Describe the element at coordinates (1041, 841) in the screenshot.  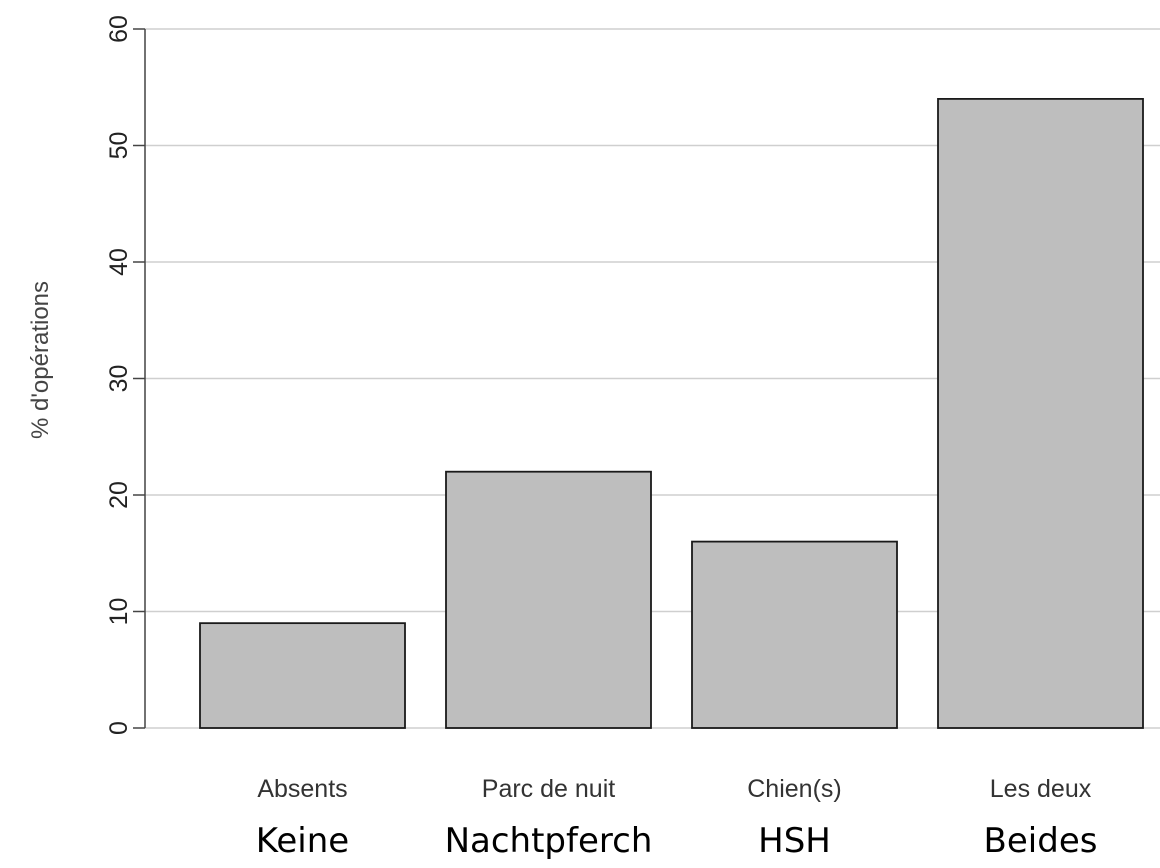
I see `translation-label: Beides` at that location.